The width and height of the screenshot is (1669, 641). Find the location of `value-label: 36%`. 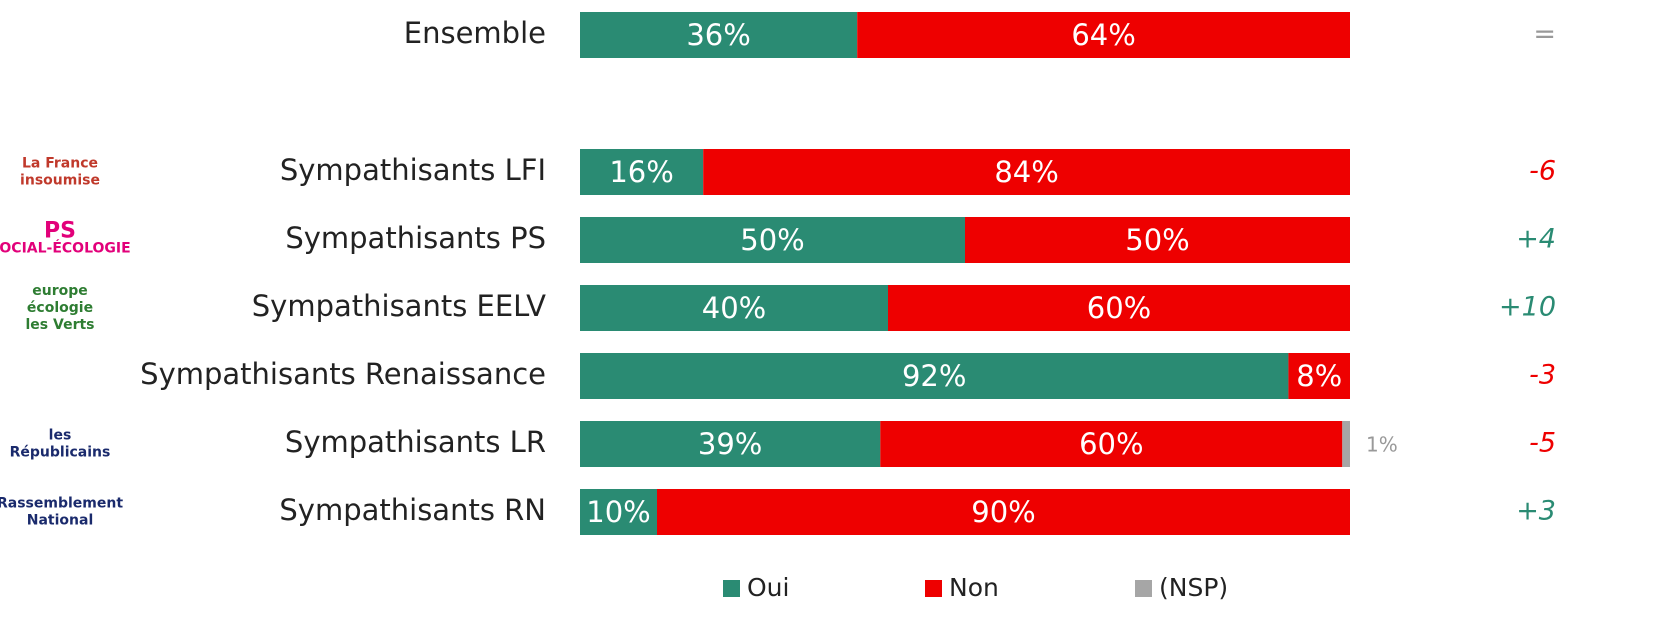

value-label: 36% is located at coordinates (718, 35).